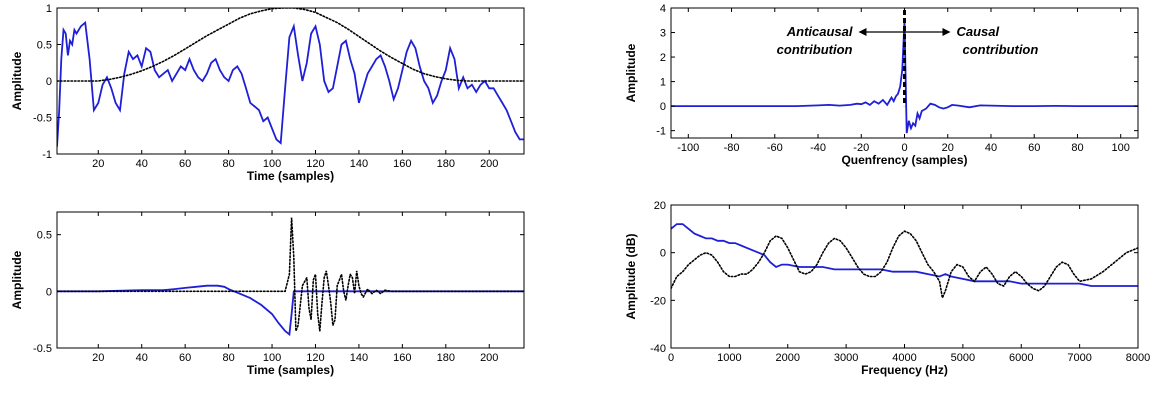 Image resolution: width=1158 pixels, height=394 pixels. I want to click on annotation-causal: Causal, so click(978, 31).